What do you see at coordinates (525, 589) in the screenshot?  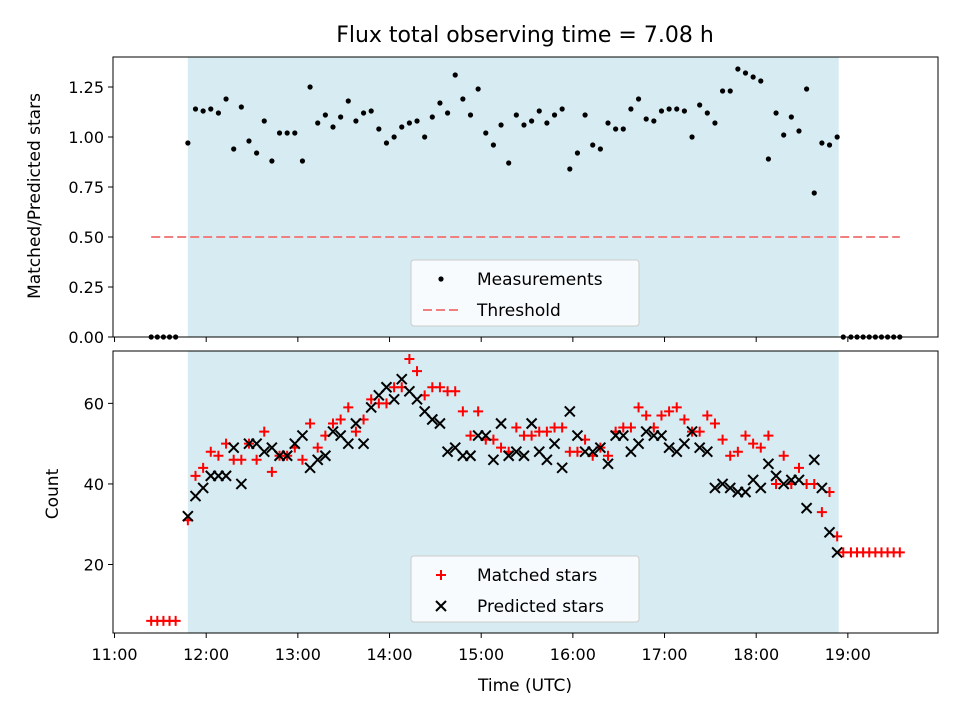 I see `bottom-legend-box` at bounding box center [525, 589].